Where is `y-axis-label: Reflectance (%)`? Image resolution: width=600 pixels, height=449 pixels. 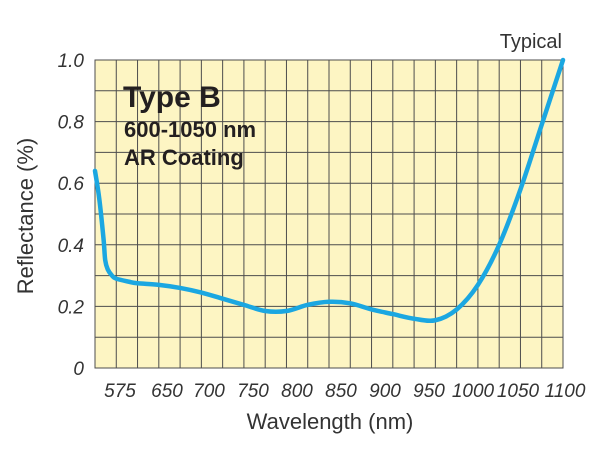 y-axis-label: Reflectance (%) is located at coordinates (25, 216).